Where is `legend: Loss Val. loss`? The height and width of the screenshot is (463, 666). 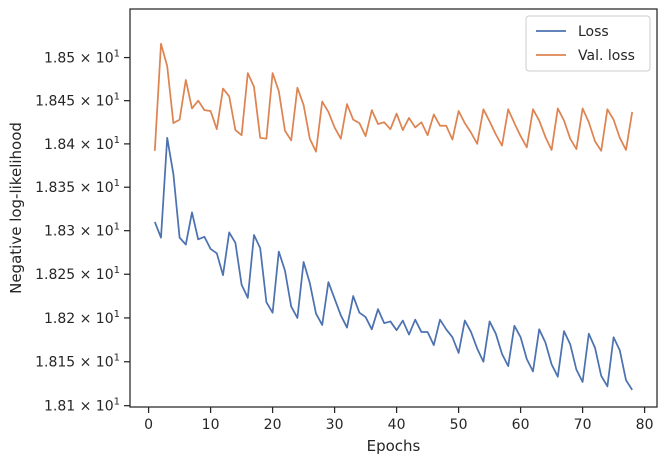 legend: Loss Val. loss is located at coordinates (588, 43).